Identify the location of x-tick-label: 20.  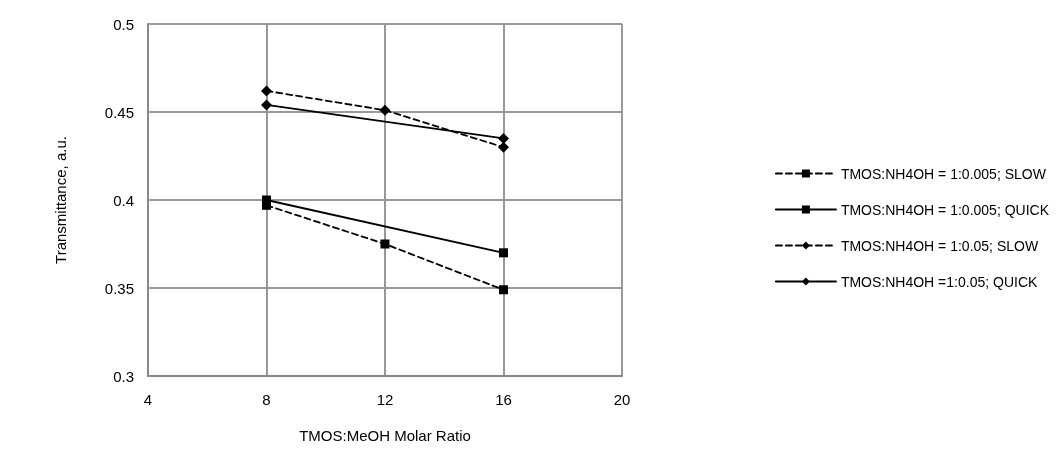
(622, 399).